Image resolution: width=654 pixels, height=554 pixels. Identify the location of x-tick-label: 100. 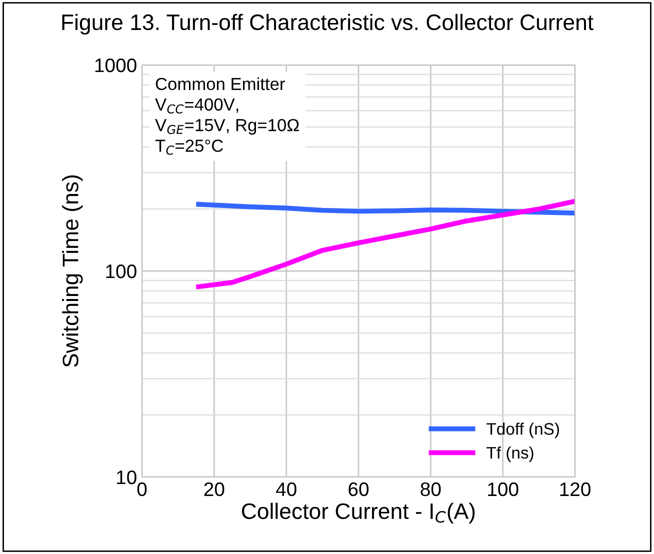
(503, 489).